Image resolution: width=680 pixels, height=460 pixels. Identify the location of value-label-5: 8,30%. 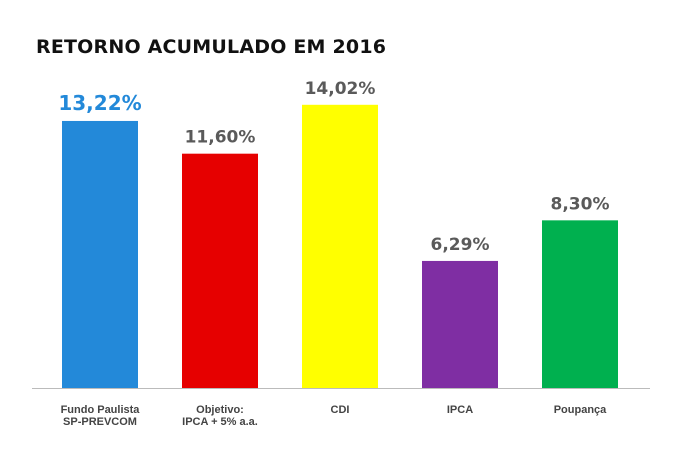
(580, 204).